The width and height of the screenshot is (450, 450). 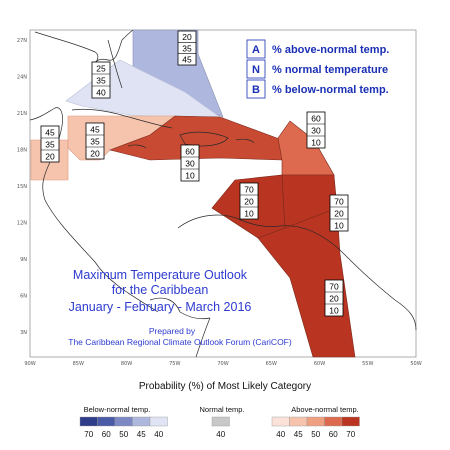 What do you see at coordinates (122, 118) in the screenshot?
I see `cuba-coast` at bounding box center [122, 118].